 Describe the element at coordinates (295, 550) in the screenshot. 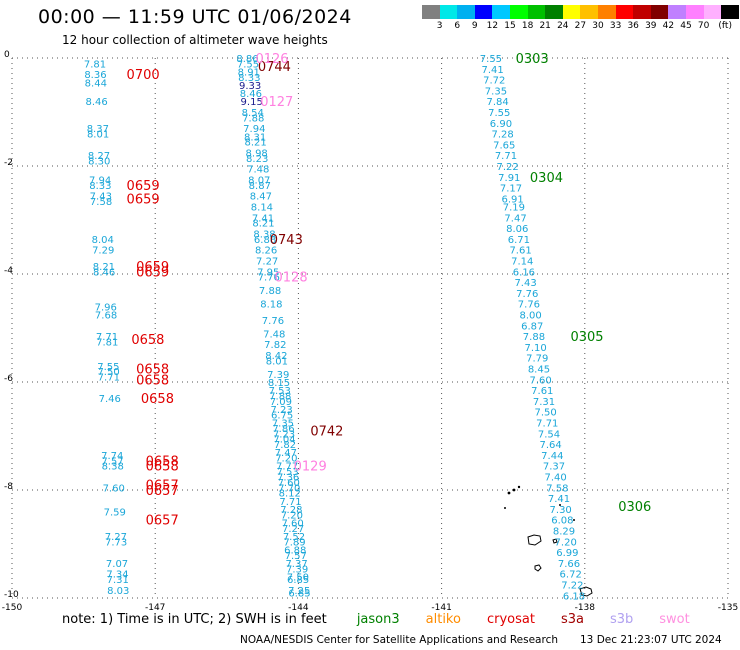

I see `wave-height-value: 6.88` at that location.